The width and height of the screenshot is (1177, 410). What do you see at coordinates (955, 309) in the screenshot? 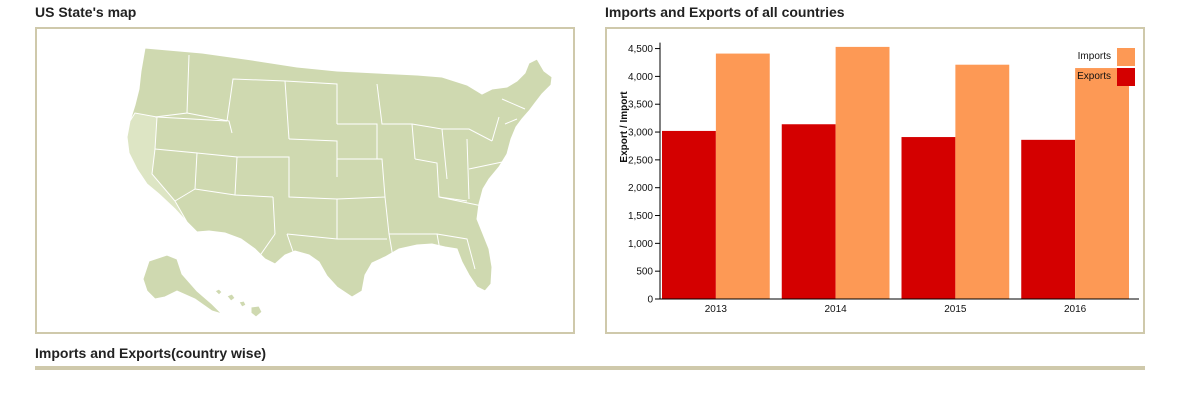
I see `x-tick-label: 2015` at bounding box center [955, 309].